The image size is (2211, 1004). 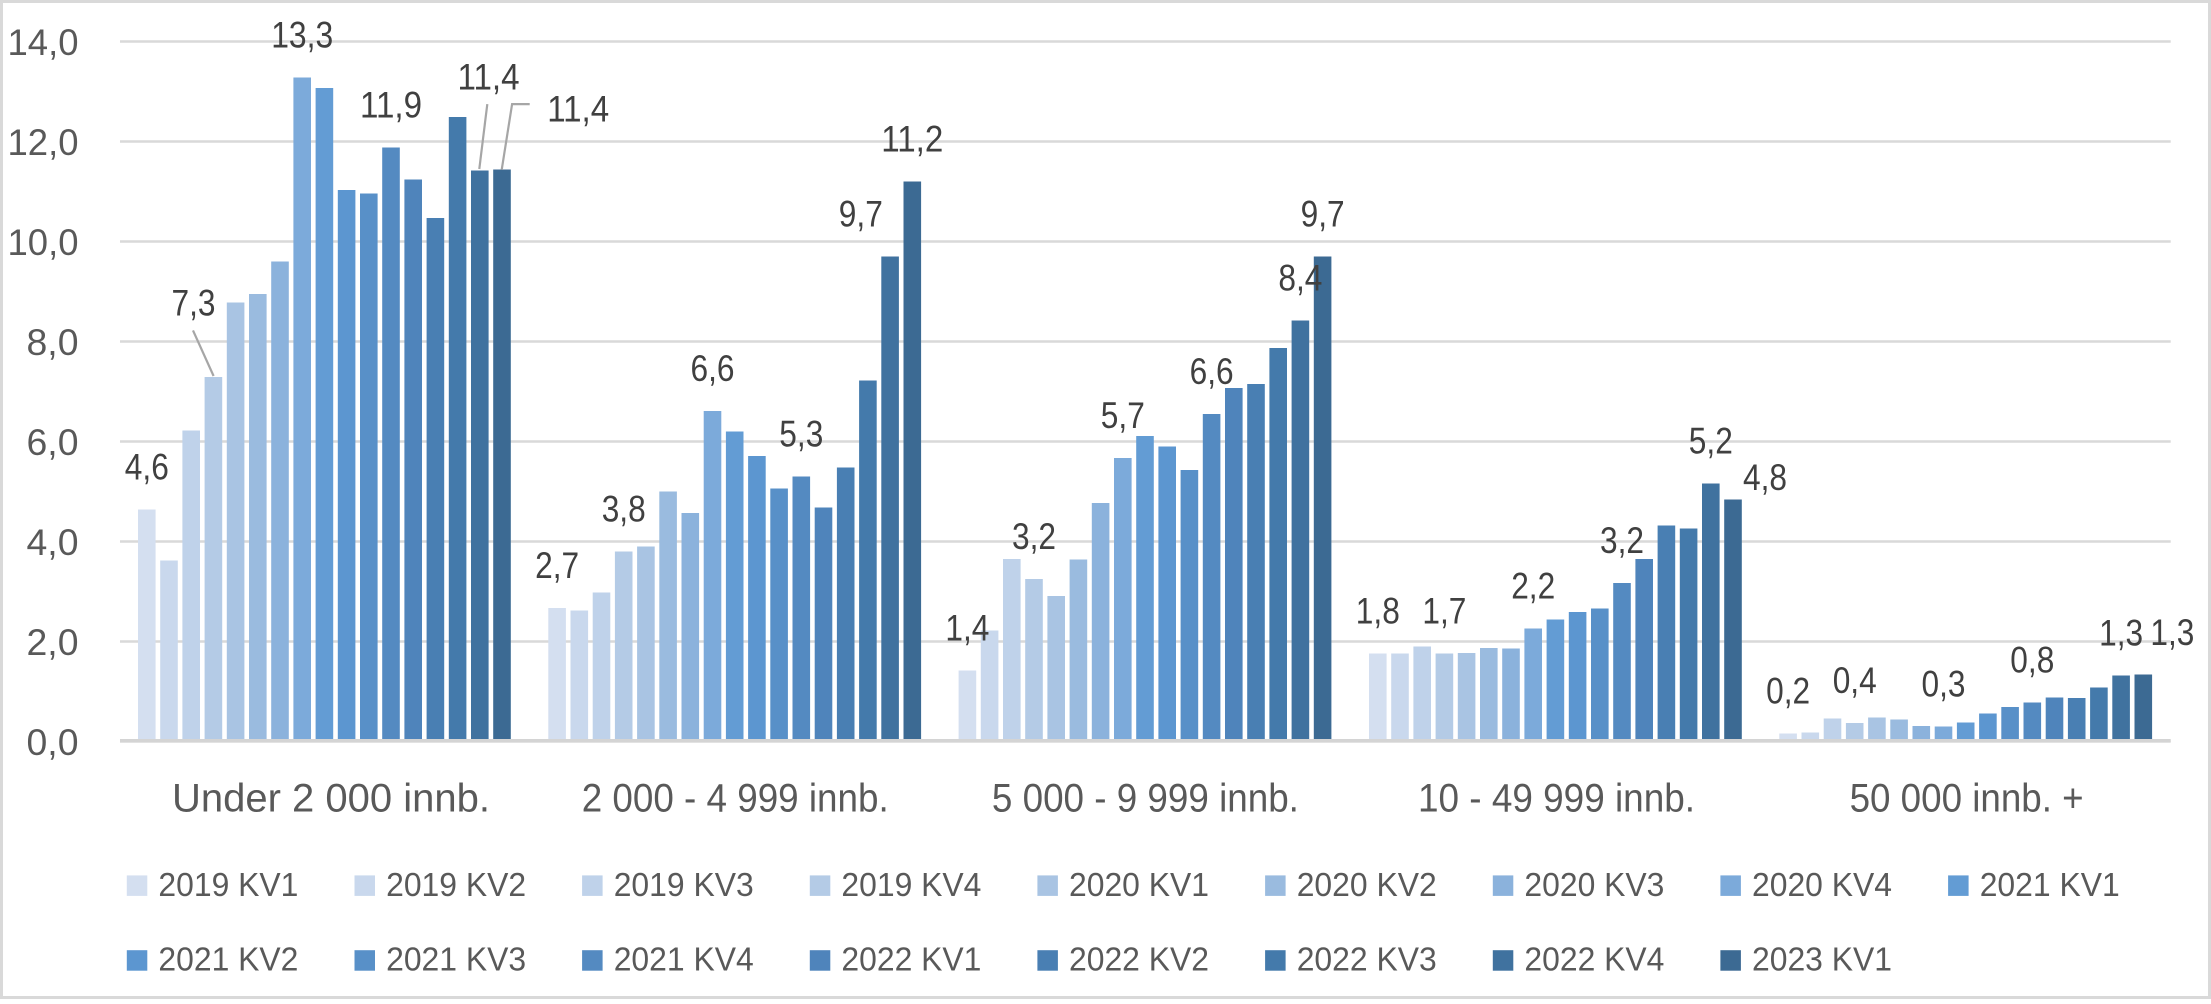 I want to click on svg-text: 2022 KV1, so click(x=911, y=959).